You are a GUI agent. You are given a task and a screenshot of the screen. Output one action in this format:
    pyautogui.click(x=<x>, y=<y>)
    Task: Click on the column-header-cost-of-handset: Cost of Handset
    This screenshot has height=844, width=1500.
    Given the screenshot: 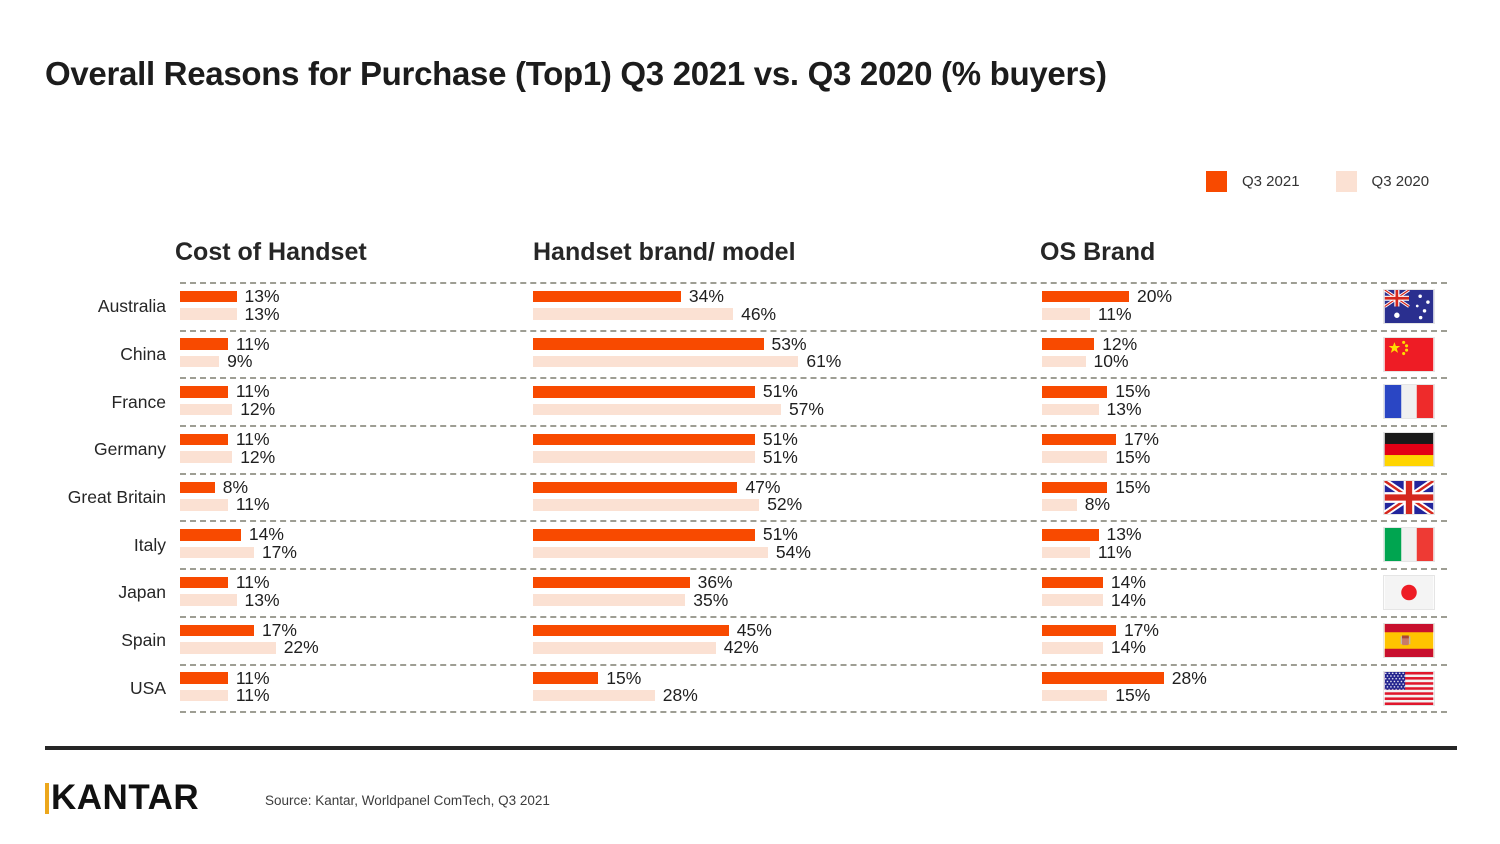 What is the action you would take?
    pyautogui.click(x=271, y=252)
    